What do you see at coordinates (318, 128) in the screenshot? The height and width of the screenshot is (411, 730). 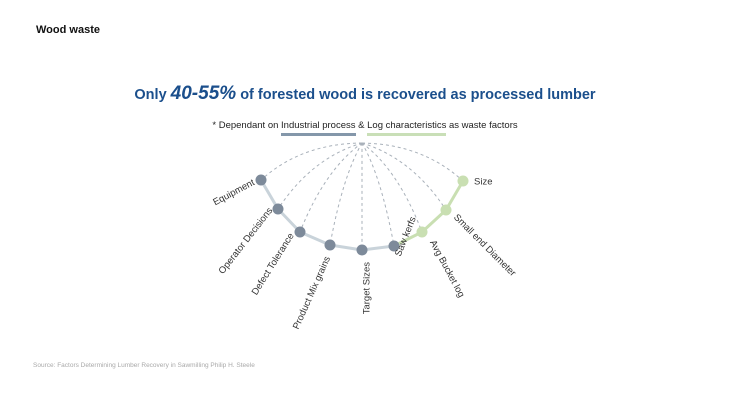 I see `industrial-process-label: Industrial process` at bounding box center [318, 128].